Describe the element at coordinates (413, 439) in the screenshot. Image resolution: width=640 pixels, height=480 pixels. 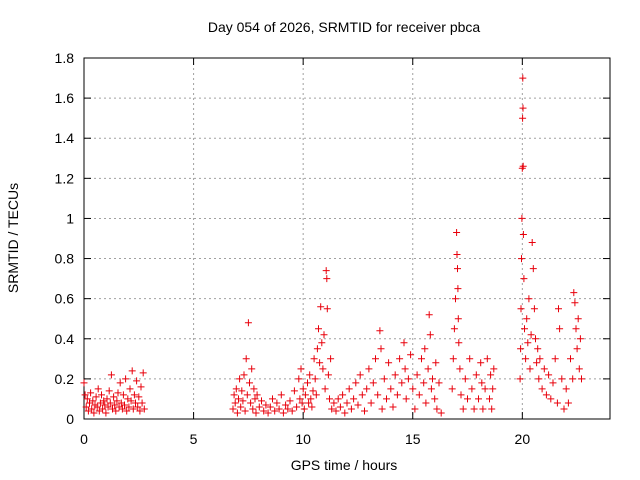
I see `x-tick-label: 15` at that location.